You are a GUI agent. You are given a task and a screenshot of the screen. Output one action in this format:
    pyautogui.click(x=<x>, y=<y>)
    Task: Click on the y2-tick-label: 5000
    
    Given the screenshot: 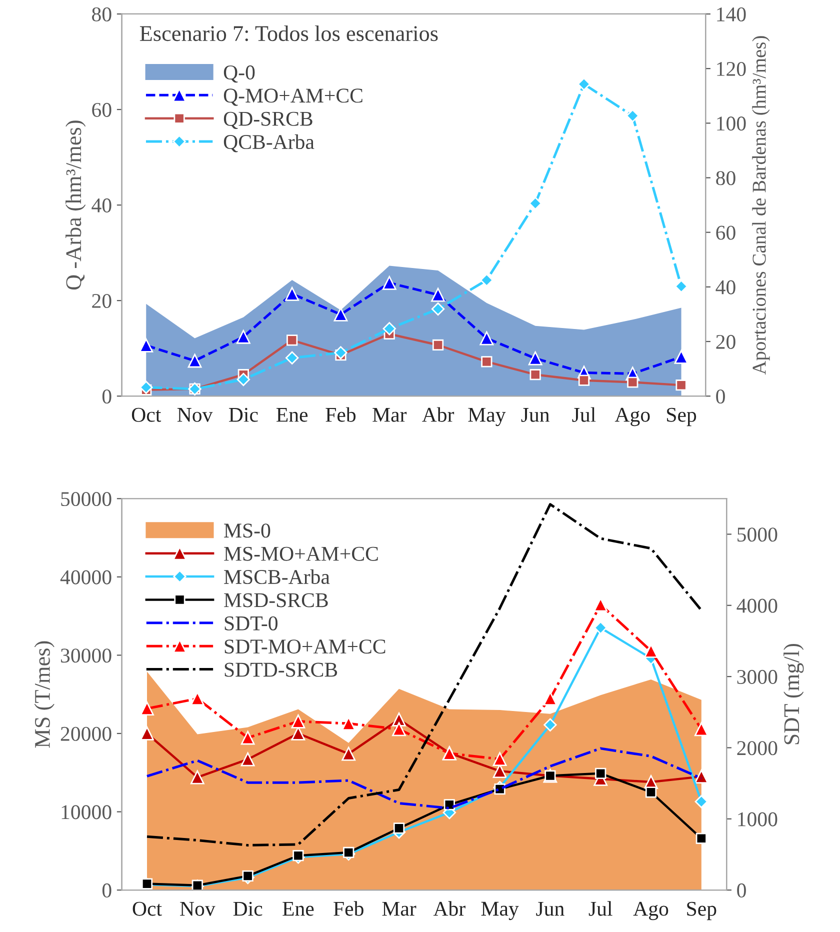 What is the action you would take?
    pyautogui.click(x=758, y=535)
    